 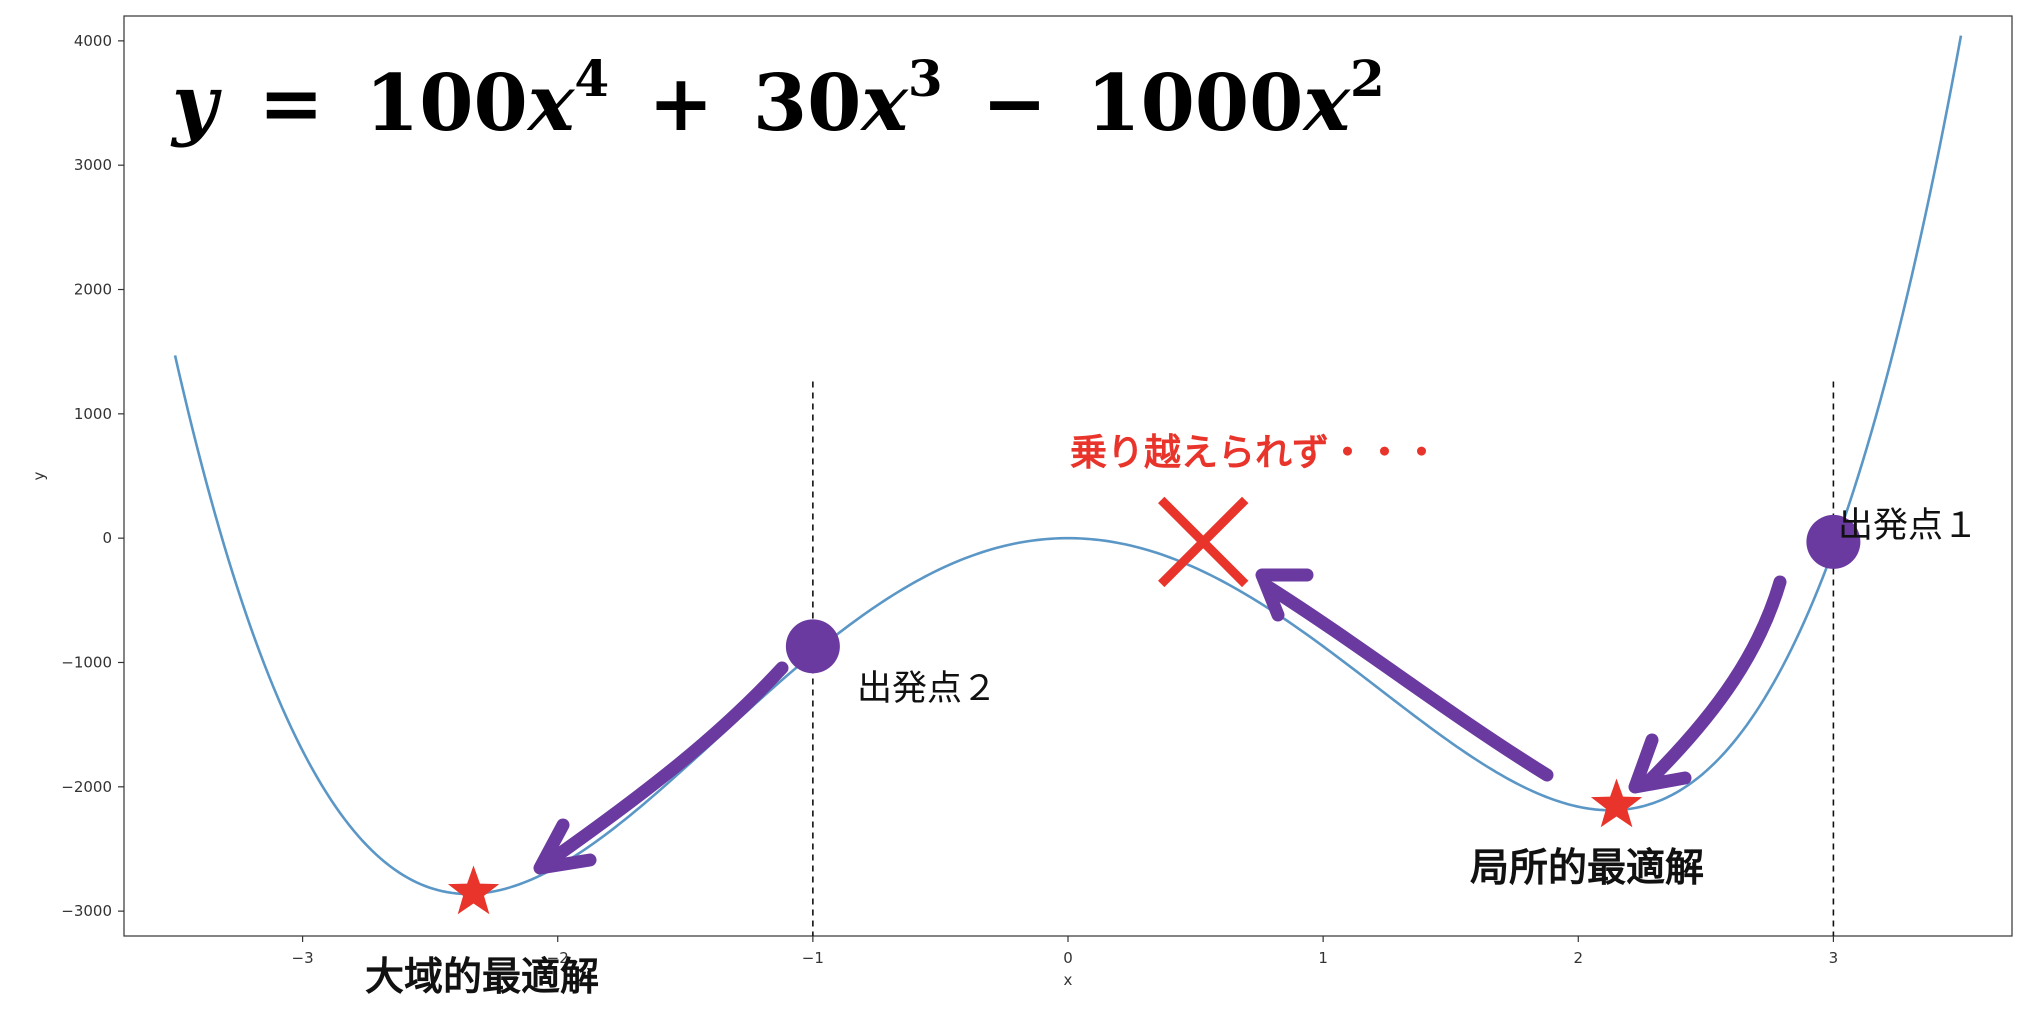 What do you see at coordinates (927, 689) in the screenshot?
I see `start-point-2-label: 出発点２` at bounding box center [927, 689].